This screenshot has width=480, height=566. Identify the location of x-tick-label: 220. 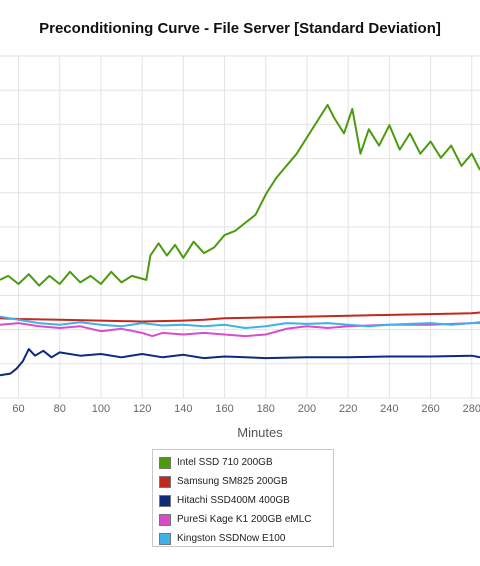
(348, 409).